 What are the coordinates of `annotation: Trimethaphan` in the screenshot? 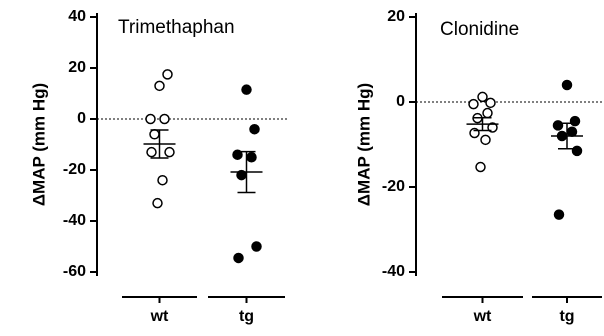 It's located at (176, 27).